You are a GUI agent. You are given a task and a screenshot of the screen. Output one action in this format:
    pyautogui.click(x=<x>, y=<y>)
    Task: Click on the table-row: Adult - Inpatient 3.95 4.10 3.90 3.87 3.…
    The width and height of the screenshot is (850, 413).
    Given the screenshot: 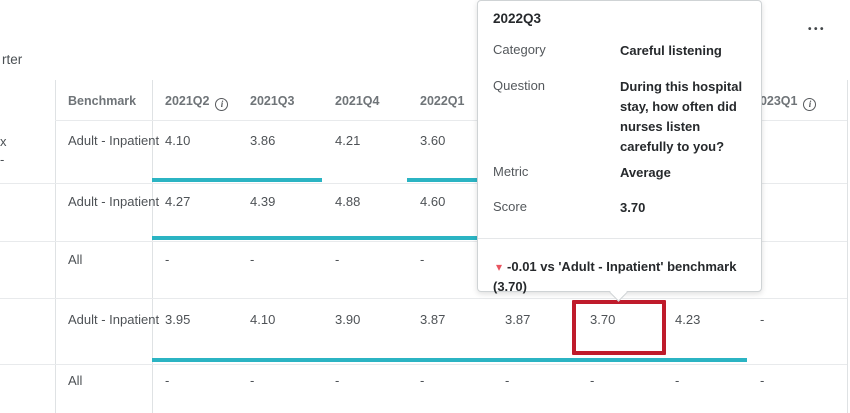 What is the action you would take?
    pyautogui.click(x=451, y=319)
    